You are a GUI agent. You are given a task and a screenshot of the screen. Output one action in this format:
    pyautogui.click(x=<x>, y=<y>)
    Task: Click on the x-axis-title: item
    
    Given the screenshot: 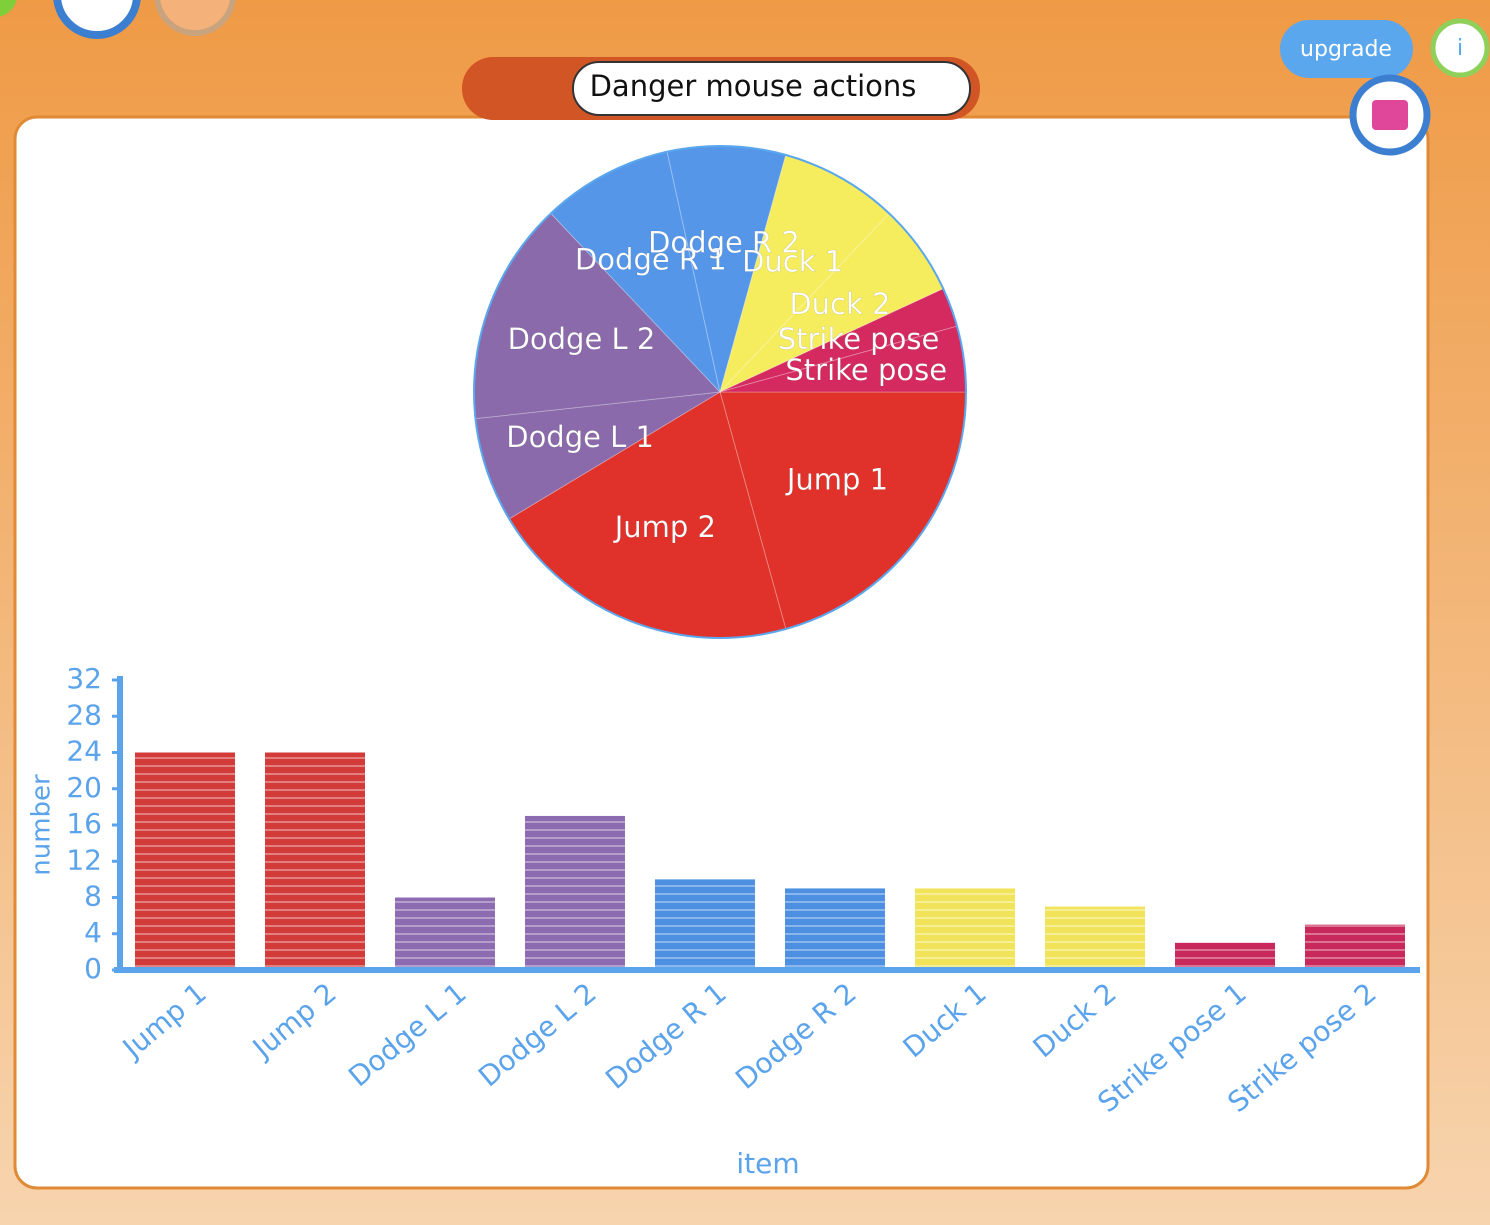 What is the action you would take?
    pyautogui.click(x=767, y=1163)
    